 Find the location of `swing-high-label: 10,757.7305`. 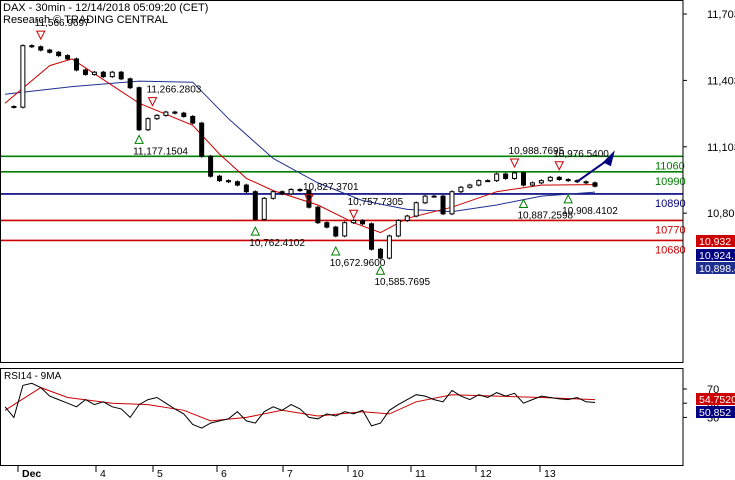

swing-high-label: 10,757.7305 is located at coordinates (376, 202).